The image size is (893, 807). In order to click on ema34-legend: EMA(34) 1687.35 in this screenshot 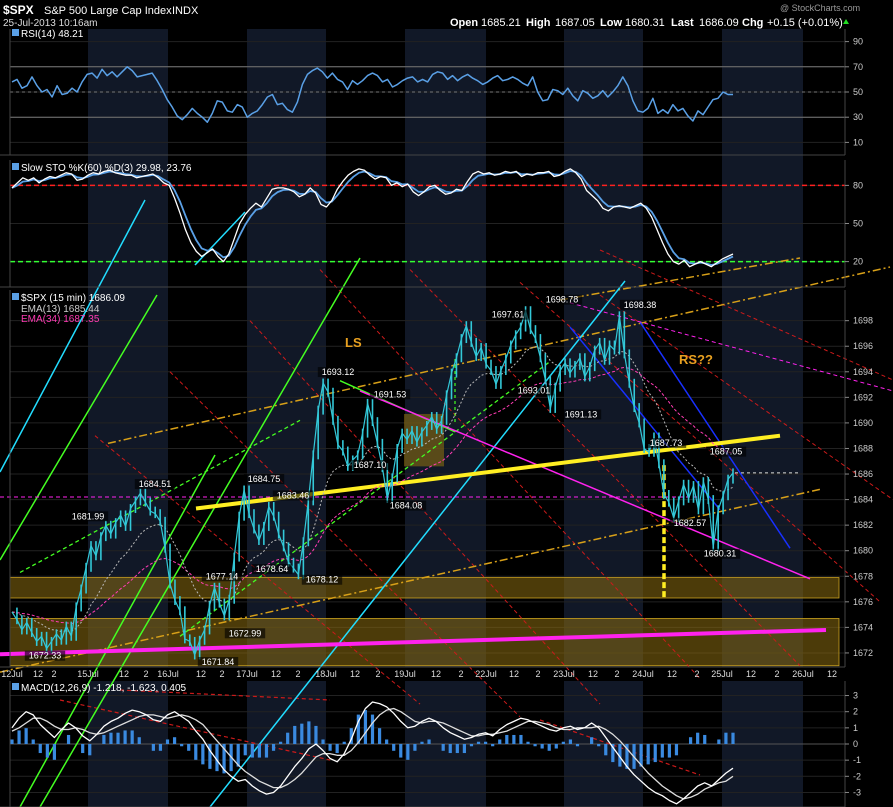, I will do `click(60, 319)`.